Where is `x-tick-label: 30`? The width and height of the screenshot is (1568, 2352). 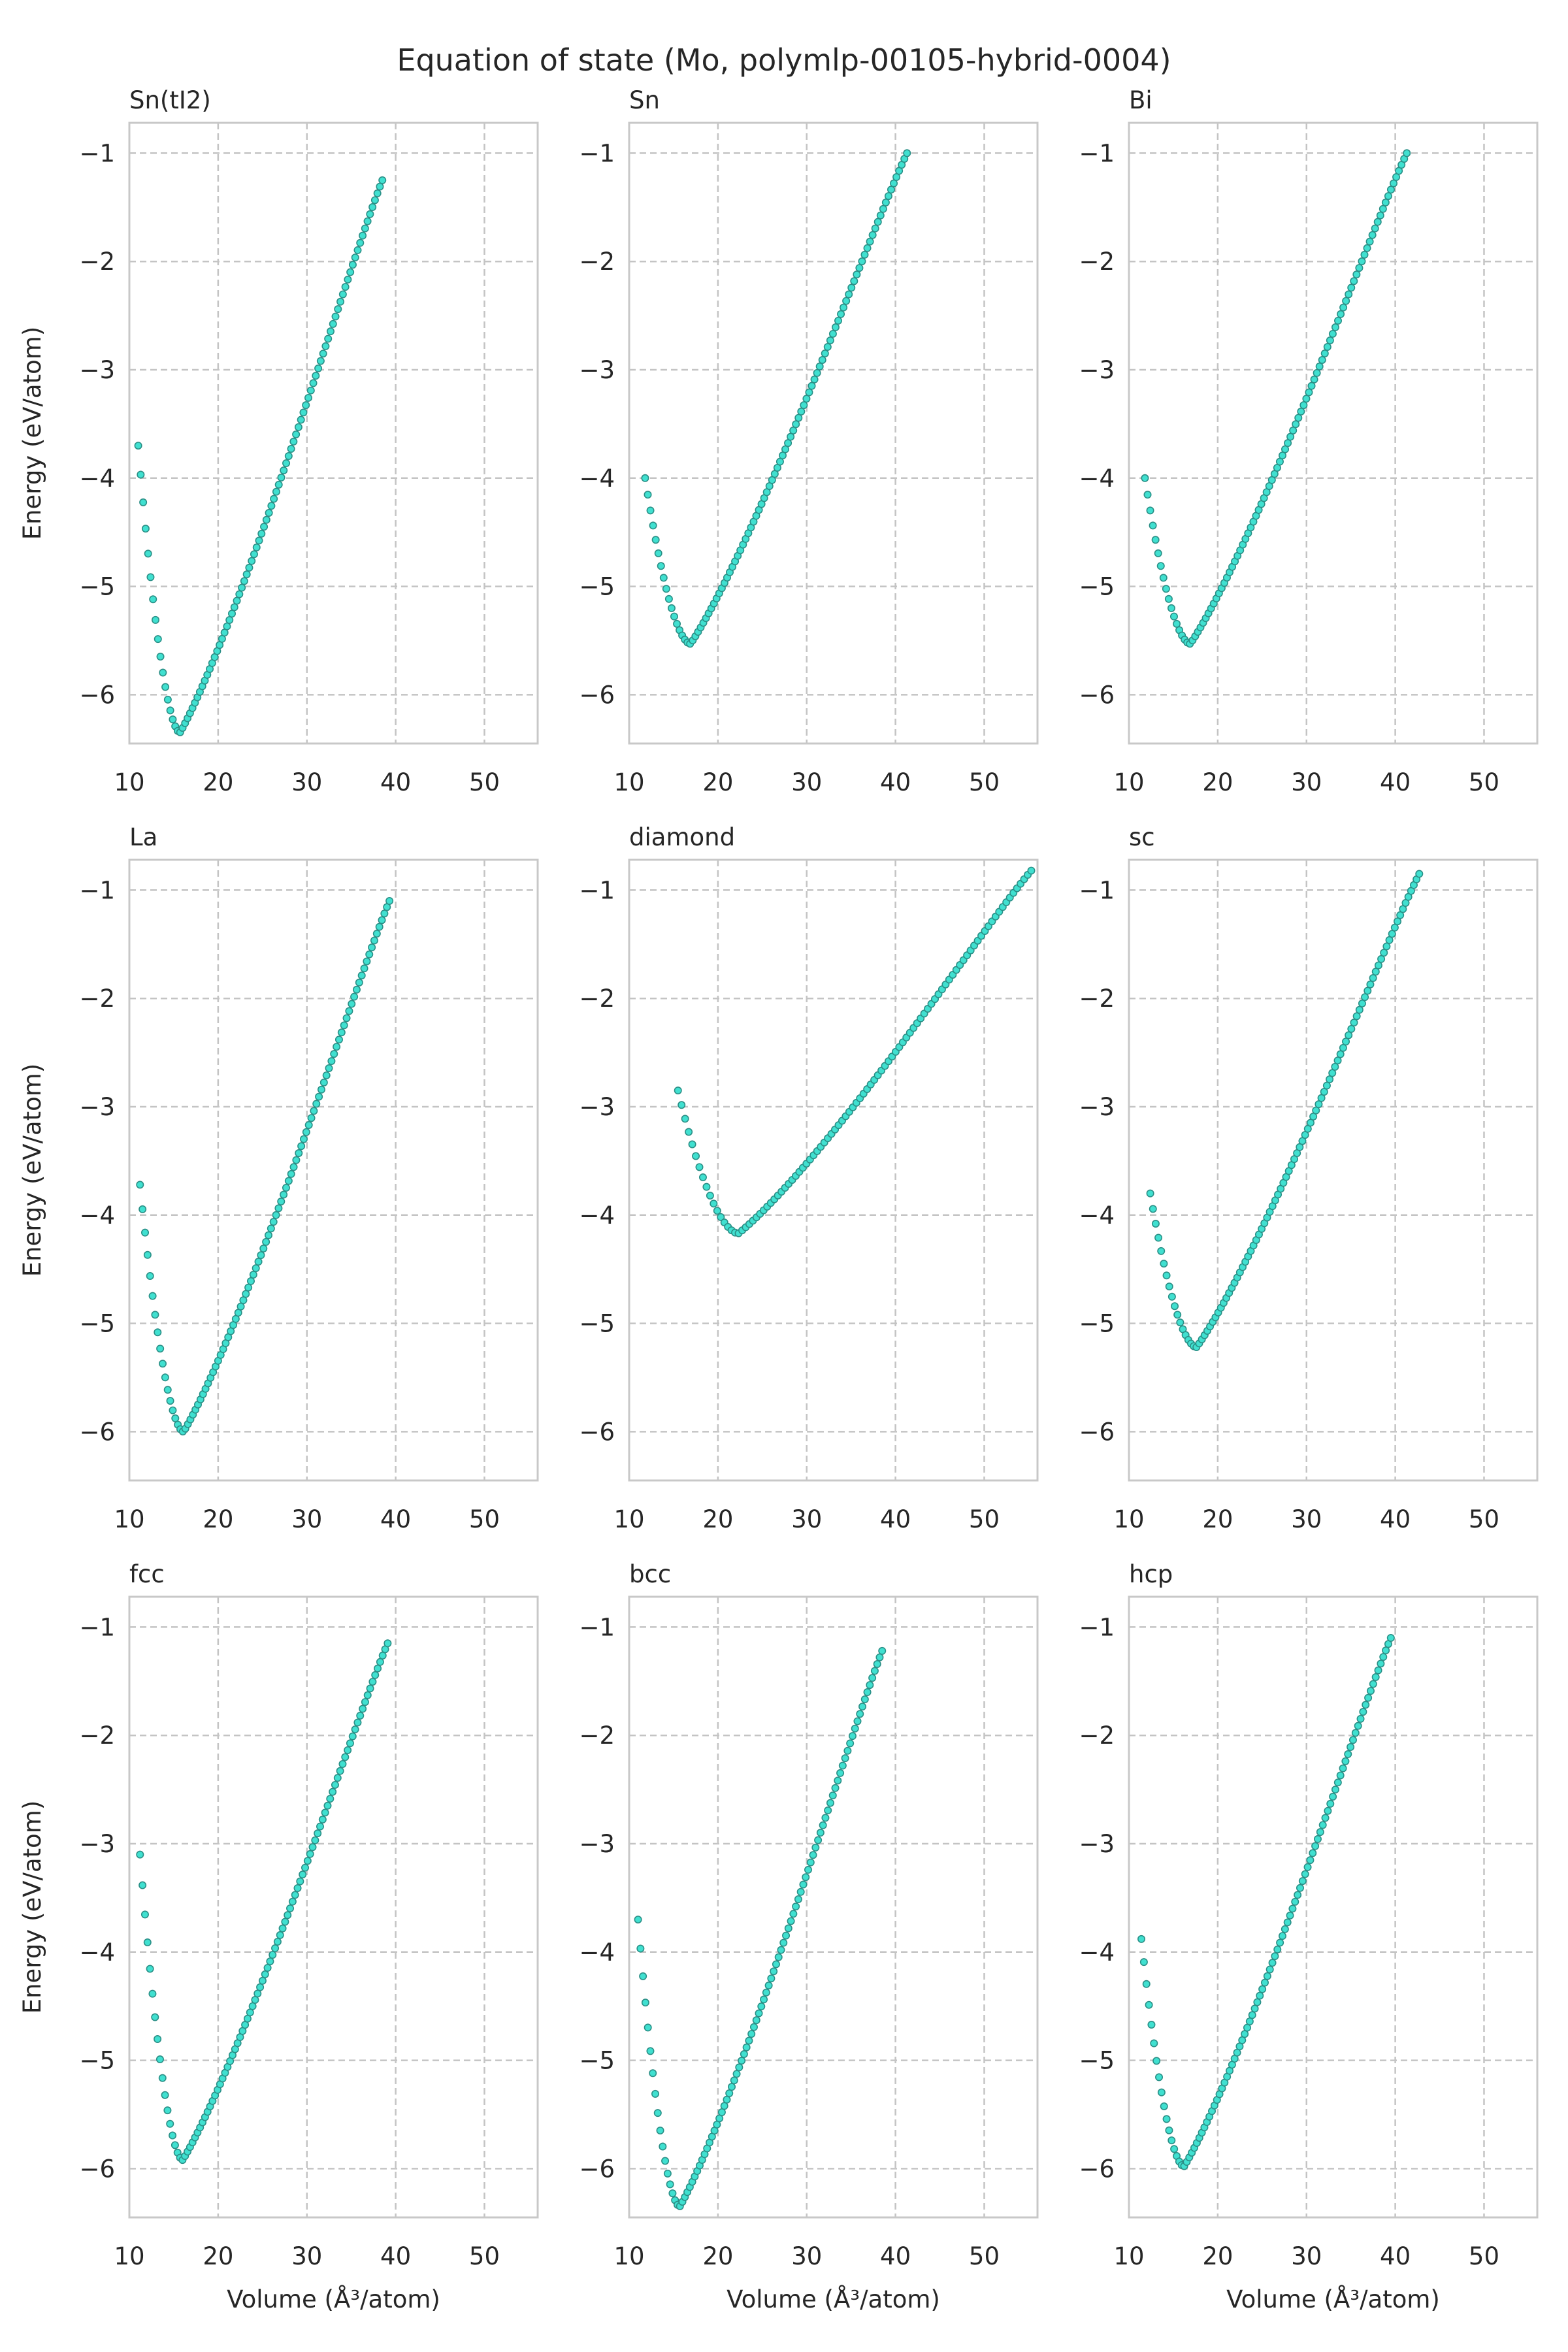
x-tick-label: 30 is located at coordinates (806, 2256).